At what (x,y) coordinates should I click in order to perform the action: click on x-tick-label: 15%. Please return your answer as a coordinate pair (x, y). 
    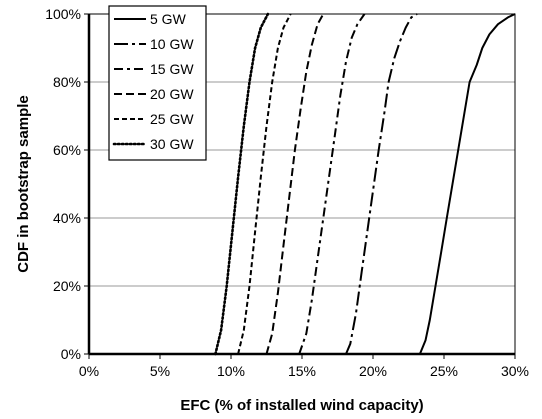
    Looking at the image, I should click on (302, 371).